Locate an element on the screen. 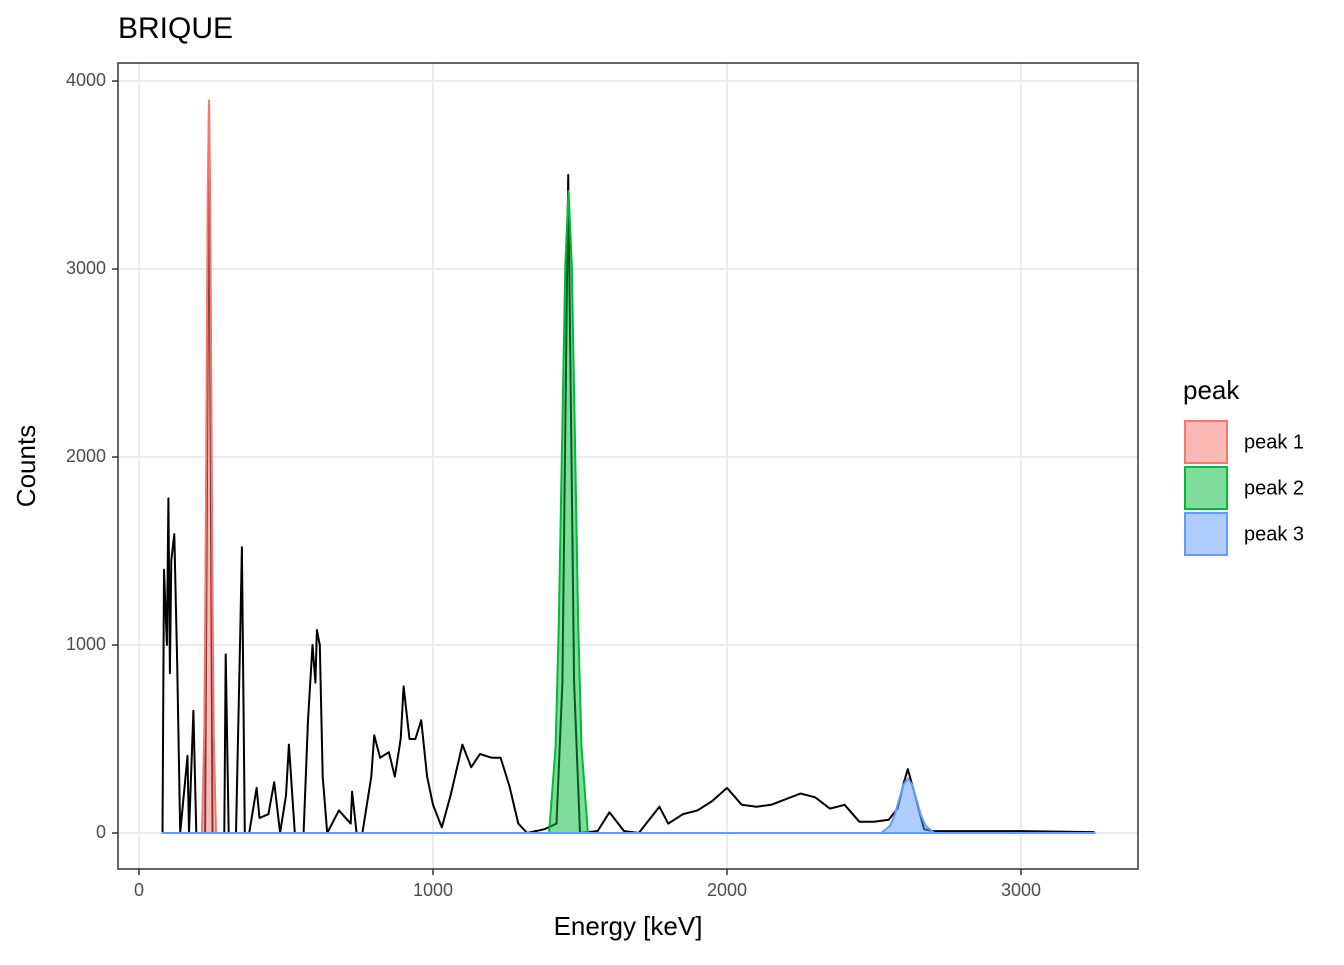  x-tick-label: 1000 is located at coordinates (433, 890).